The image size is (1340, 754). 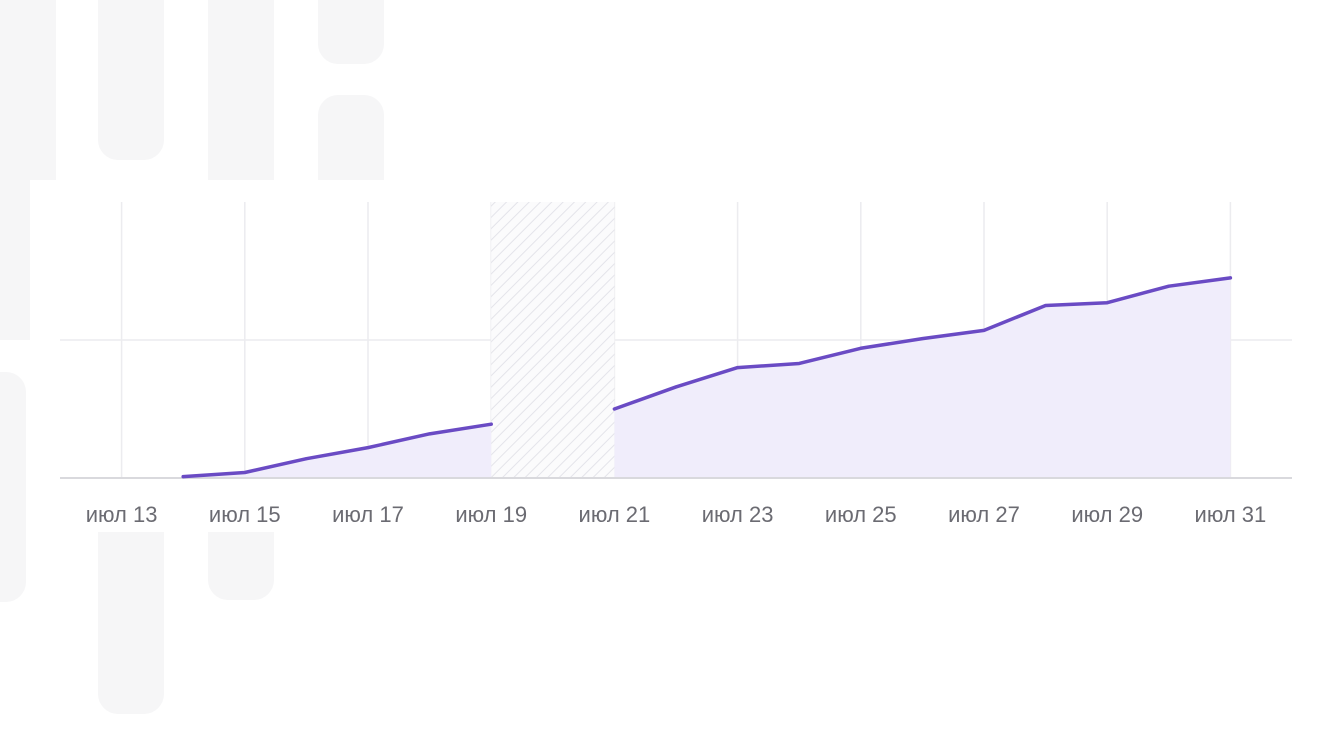 What do you see at coordinates (368, 514) in the screenshot?
I see `x-tick-label: июл 17` at bounding box center [368, 514].